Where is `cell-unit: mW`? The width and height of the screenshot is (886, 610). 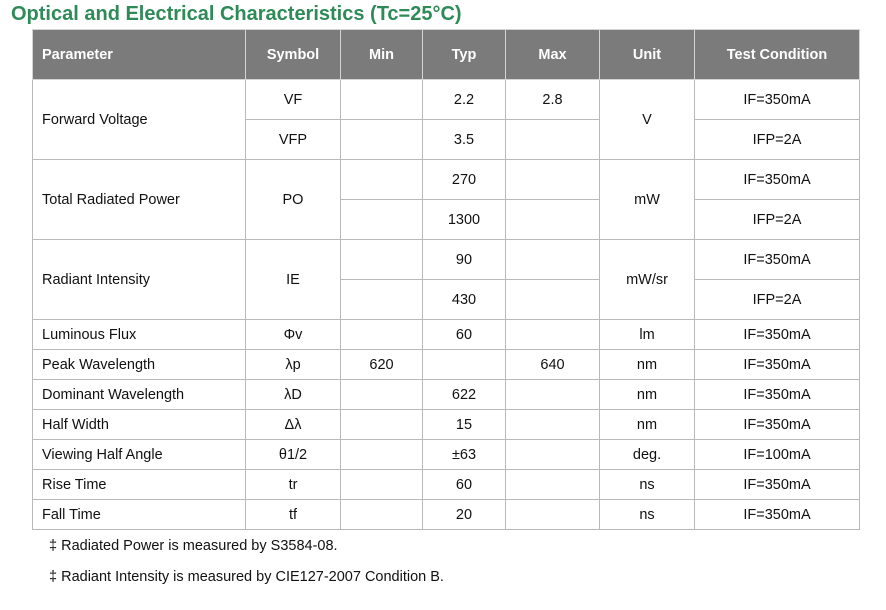 cell-unit: mW is located at coordinates (647, 199).